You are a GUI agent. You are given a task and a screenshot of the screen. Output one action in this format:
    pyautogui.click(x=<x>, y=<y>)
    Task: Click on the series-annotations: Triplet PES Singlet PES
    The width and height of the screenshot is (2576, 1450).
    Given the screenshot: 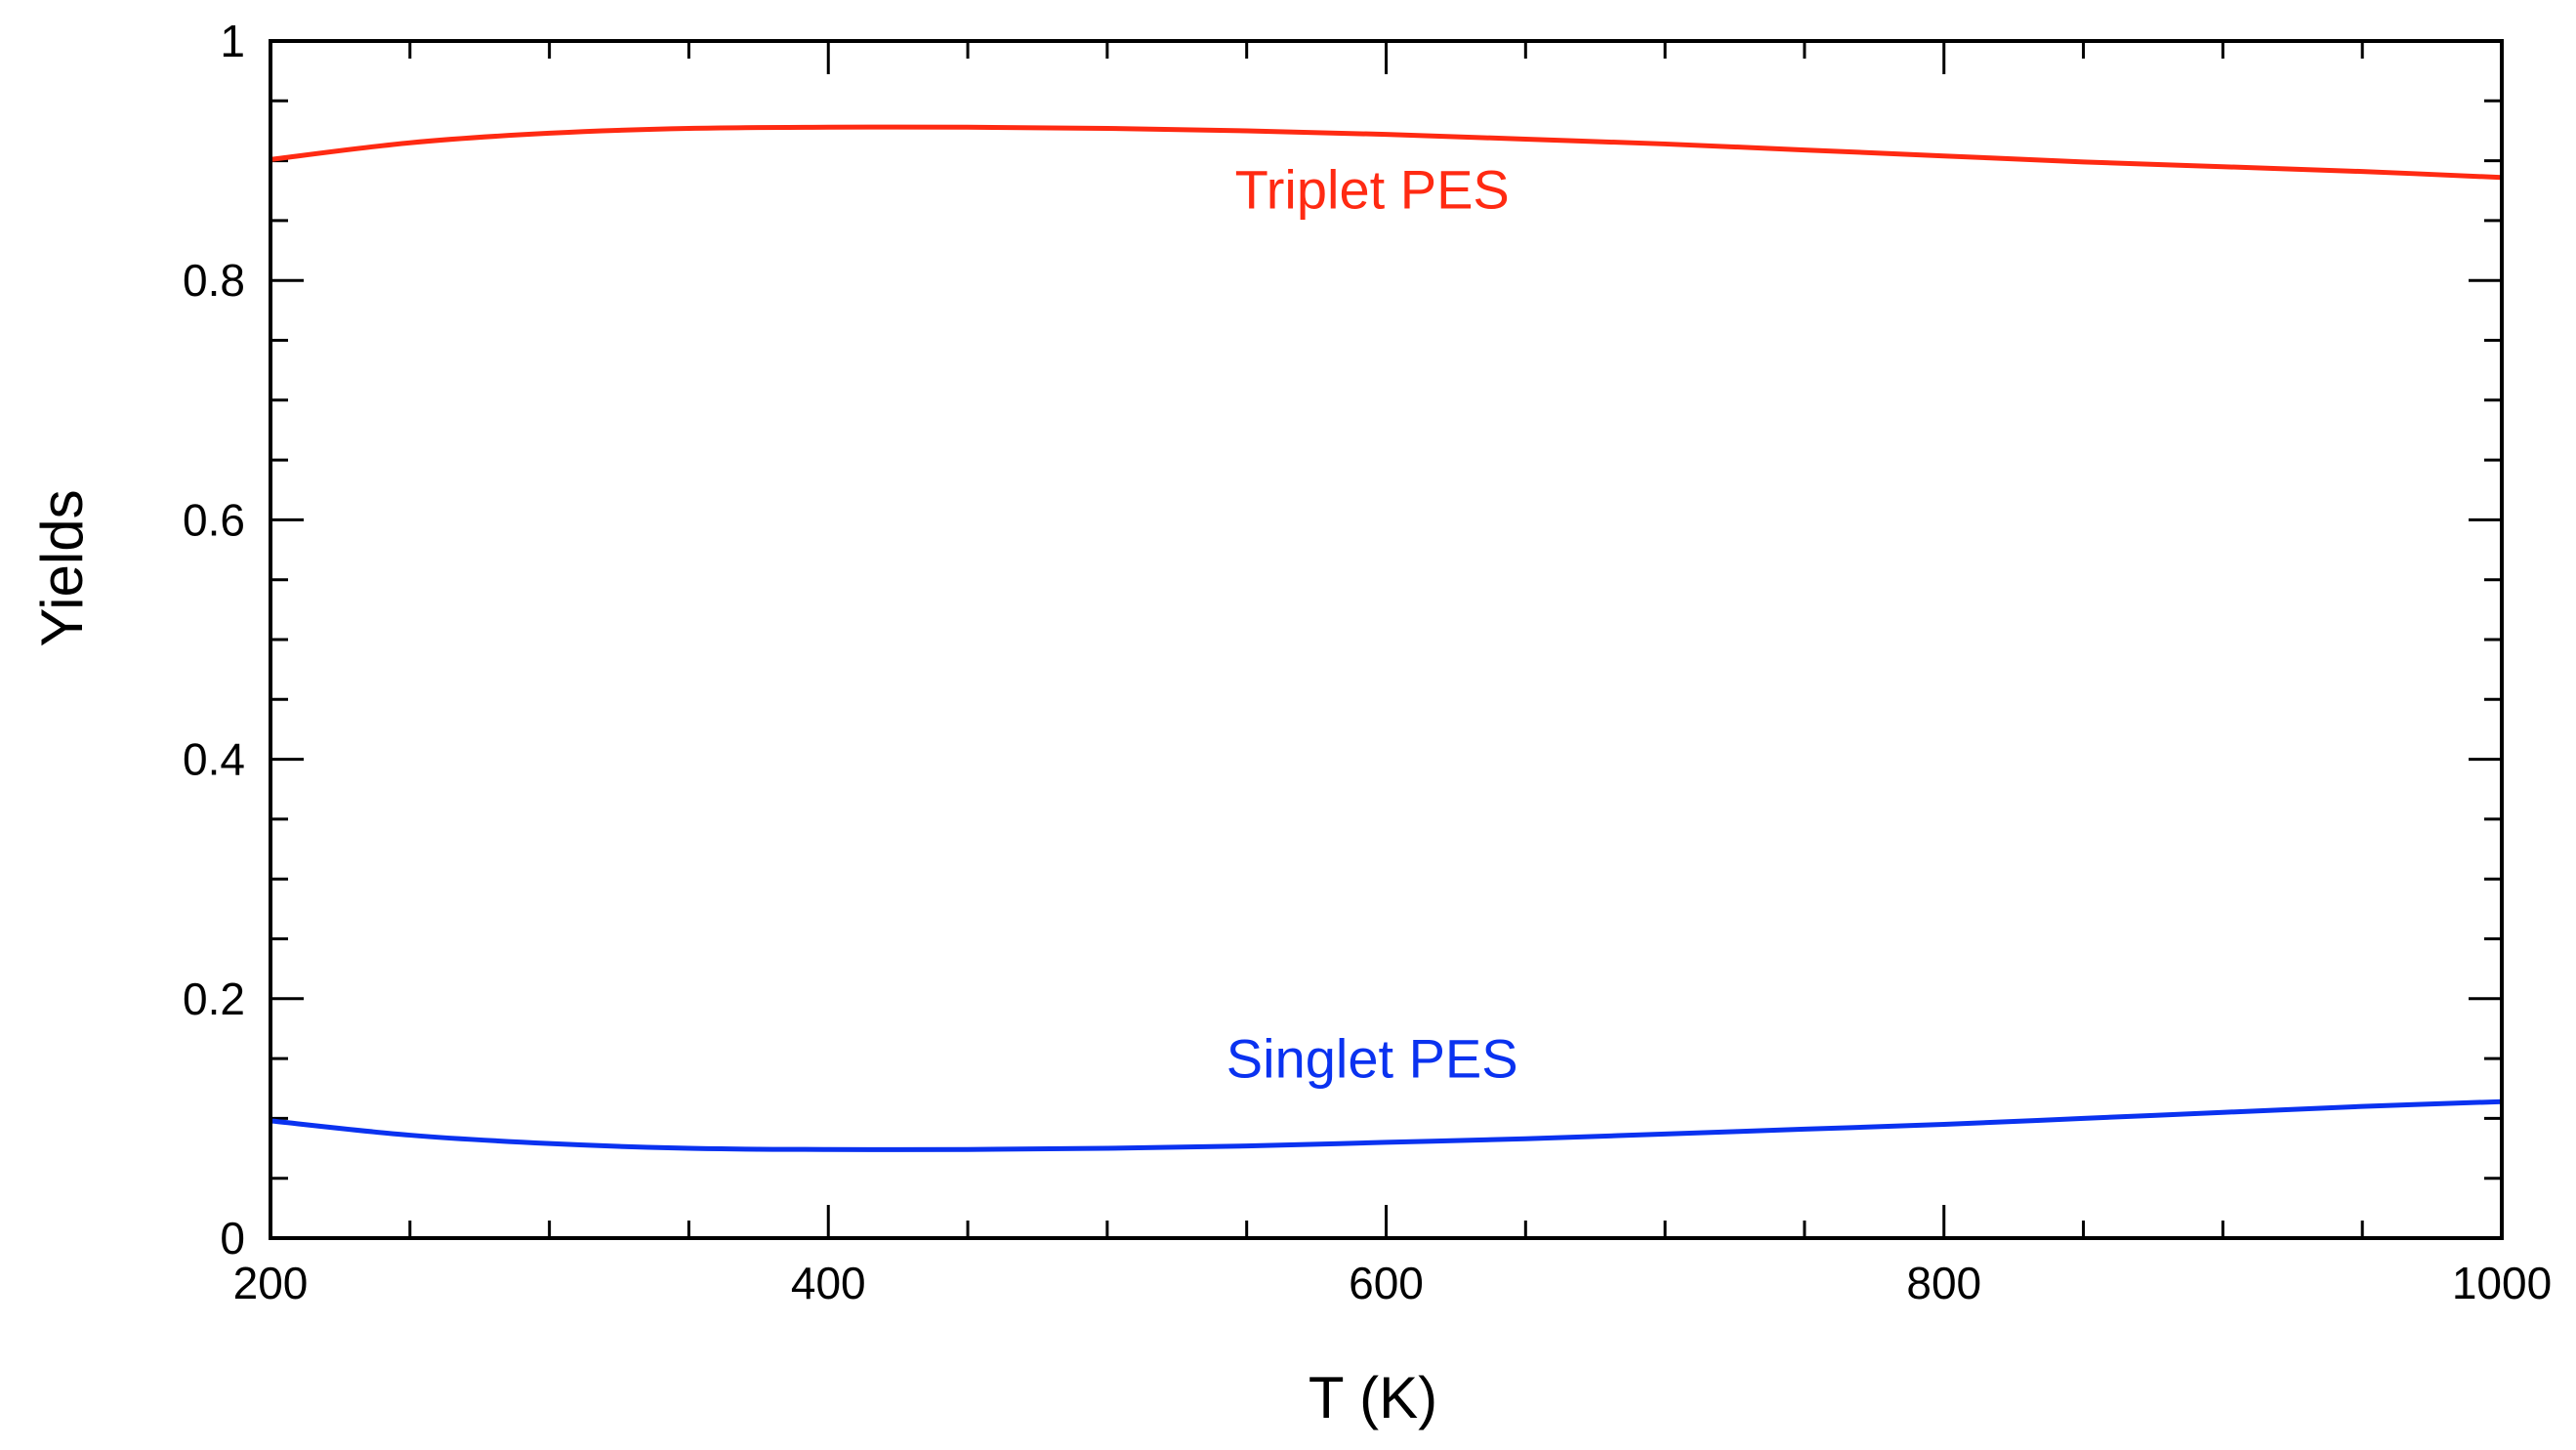 What is the action you would take?
    pyautogui.click(x=1372, y=624)
    